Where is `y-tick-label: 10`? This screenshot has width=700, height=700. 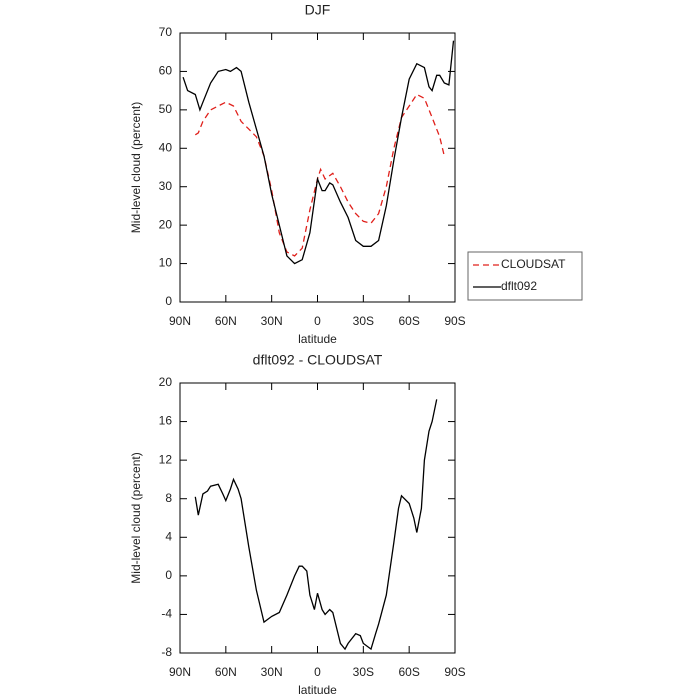 y-tick-label: 10 is located at coordinates (166, 263).